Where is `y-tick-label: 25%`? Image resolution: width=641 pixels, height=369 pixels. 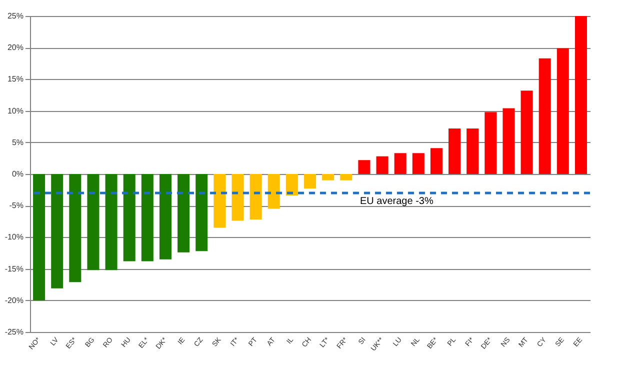 y-tick-label: 25% is located at coordinates (15, 16).